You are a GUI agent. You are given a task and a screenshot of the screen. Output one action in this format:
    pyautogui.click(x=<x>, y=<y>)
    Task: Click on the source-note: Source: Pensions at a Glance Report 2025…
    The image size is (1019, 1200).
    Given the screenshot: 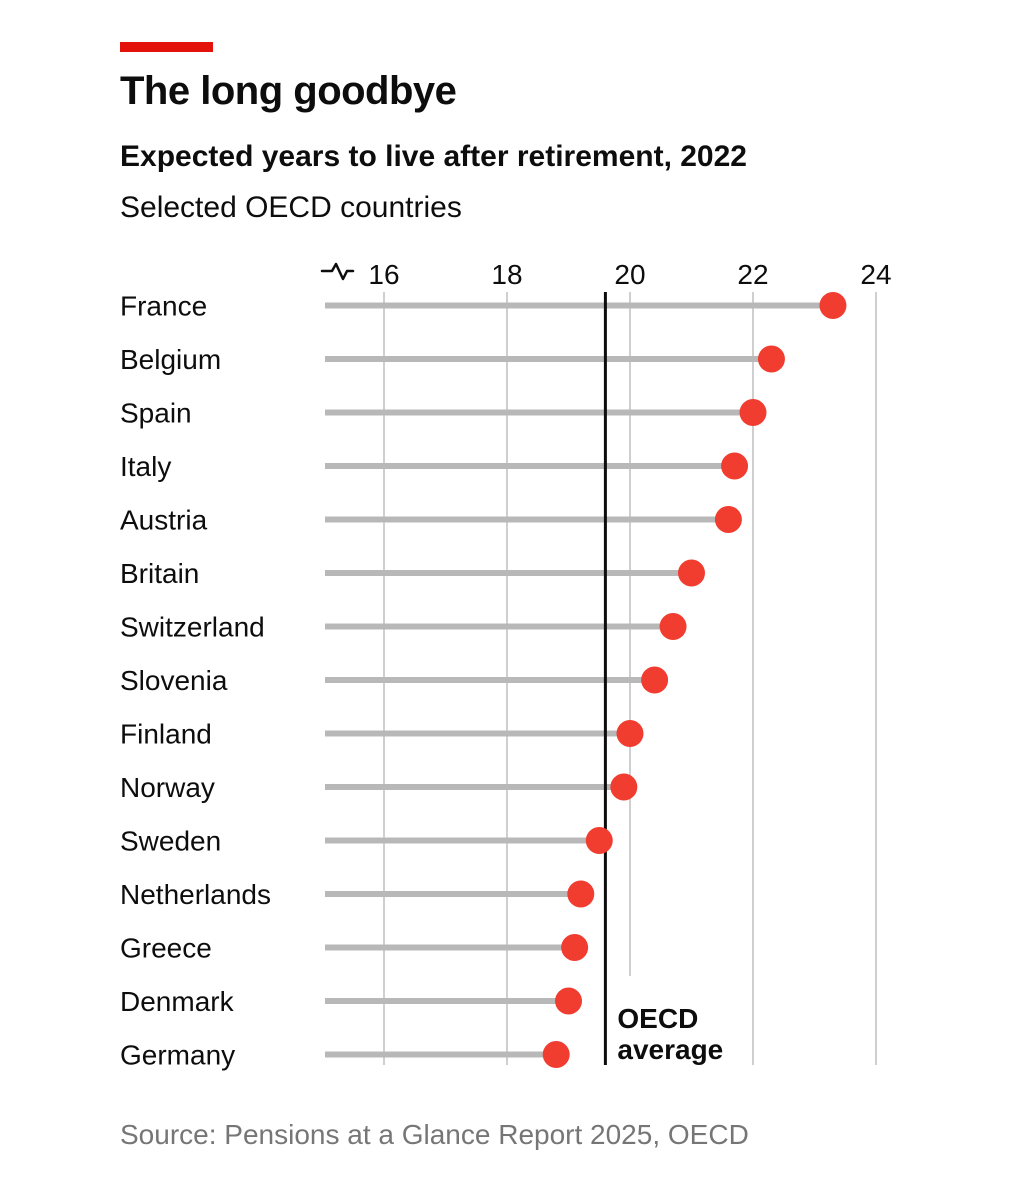 What is the action you would take?
    pyautogui.click(x=434, y=1134)
    